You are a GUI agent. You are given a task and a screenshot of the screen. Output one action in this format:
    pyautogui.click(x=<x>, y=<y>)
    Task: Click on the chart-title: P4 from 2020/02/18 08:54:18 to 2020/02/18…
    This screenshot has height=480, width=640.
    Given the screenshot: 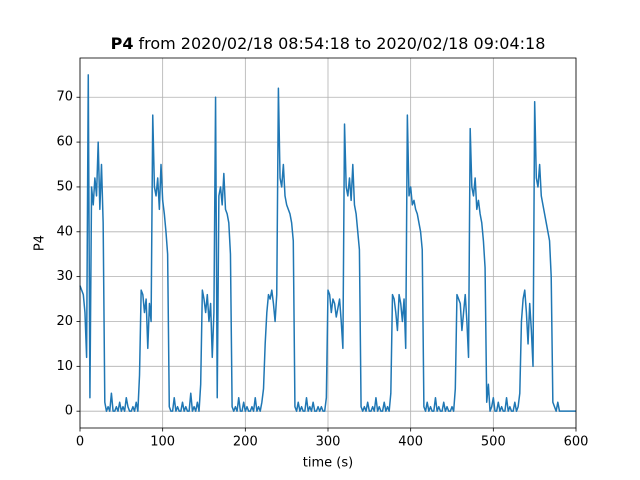 What is the action you would take?
    pyautogui.click(x=328, y=43)
    